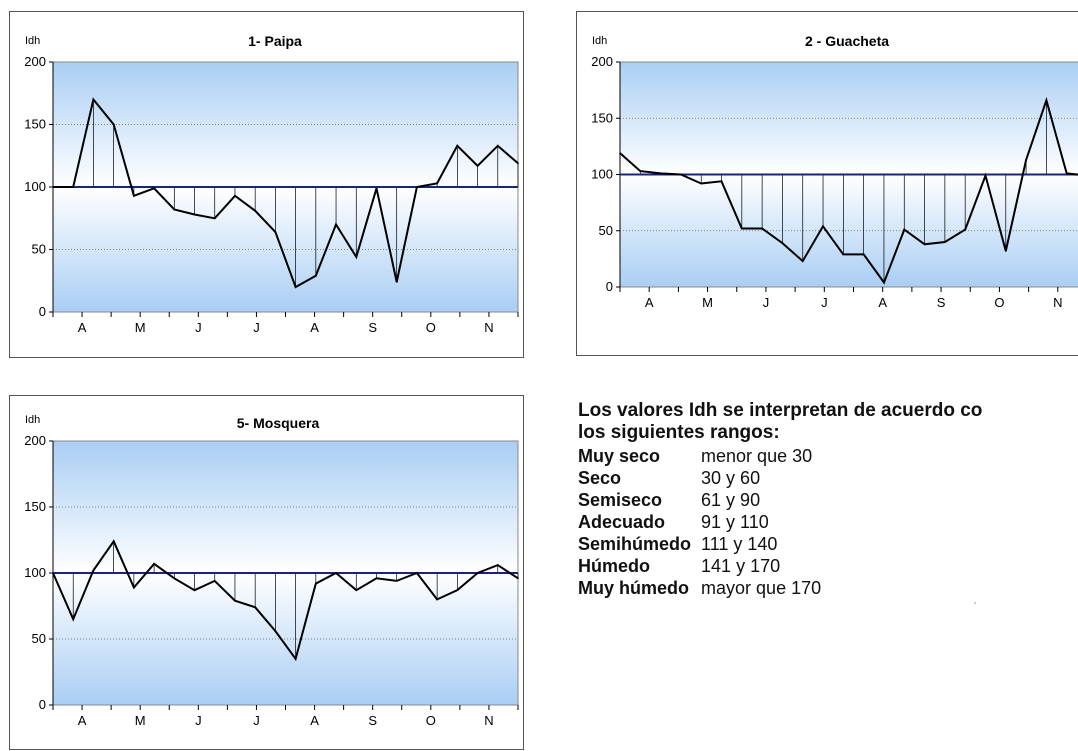 Image resolution: width=1078 pixels, height=751 pixels. Describe the element at coordinates (699, 588) in the screenshot. I see `range-row: Muy húmedo mayor que 170` at that location.